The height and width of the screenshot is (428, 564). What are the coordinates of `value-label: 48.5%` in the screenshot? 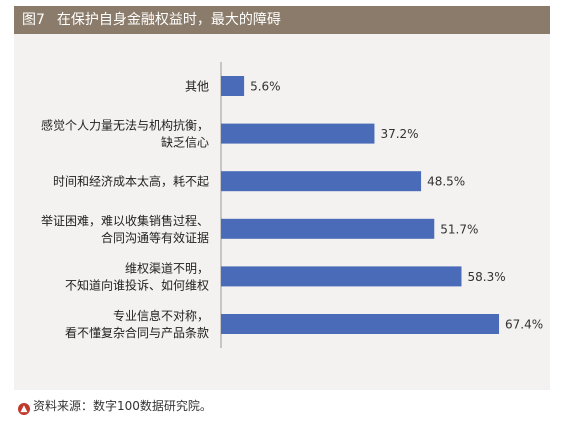 It's located at (446, 182).